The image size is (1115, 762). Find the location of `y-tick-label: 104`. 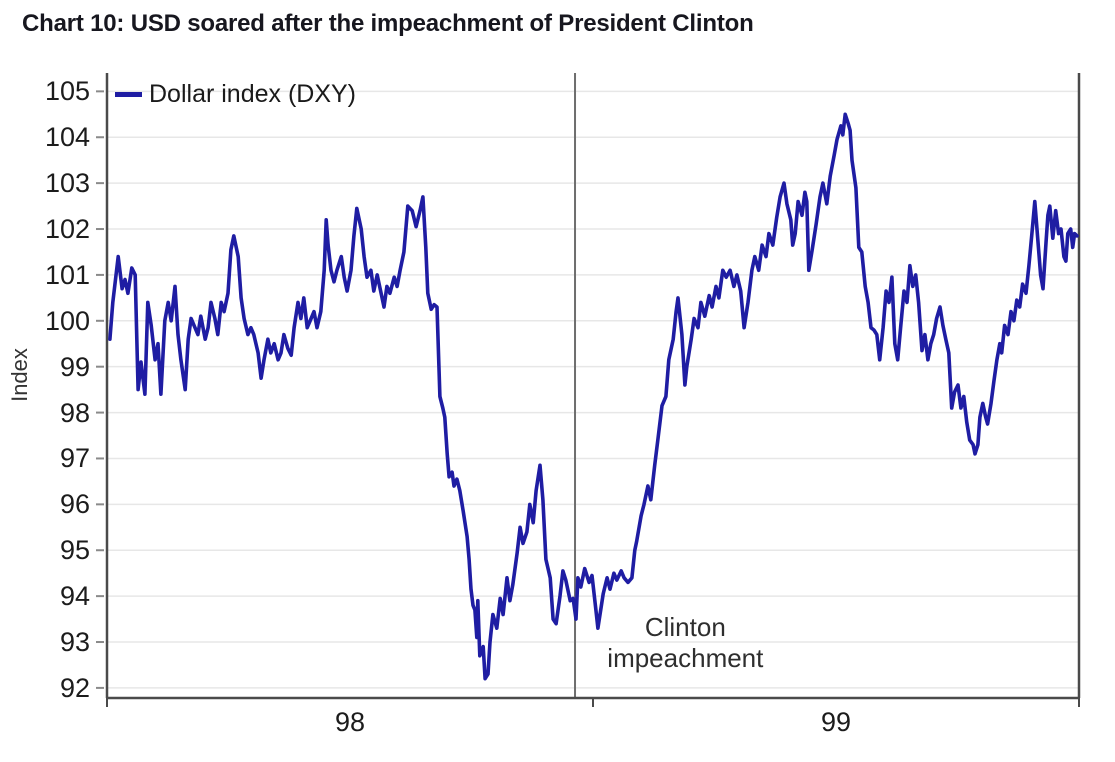

y-tick-label: 104 is located at coordinates (67, 137).